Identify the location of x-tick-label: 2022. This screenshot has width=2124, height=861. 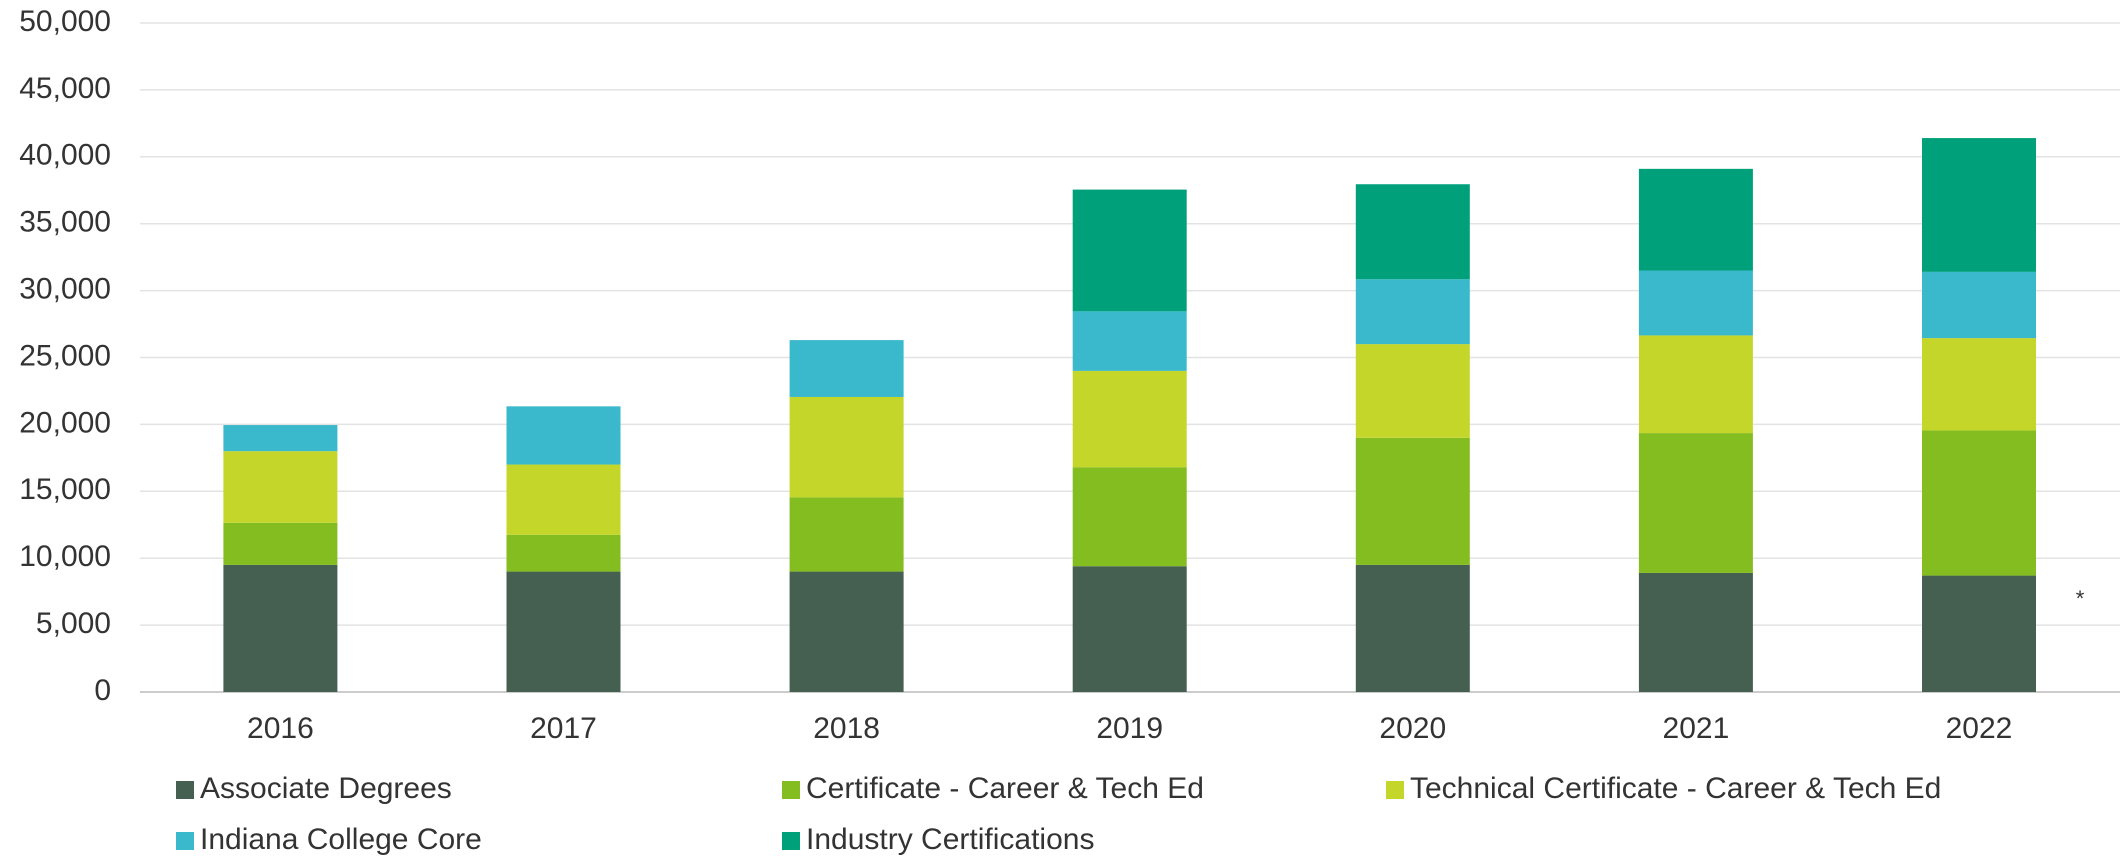
(1979, 728).